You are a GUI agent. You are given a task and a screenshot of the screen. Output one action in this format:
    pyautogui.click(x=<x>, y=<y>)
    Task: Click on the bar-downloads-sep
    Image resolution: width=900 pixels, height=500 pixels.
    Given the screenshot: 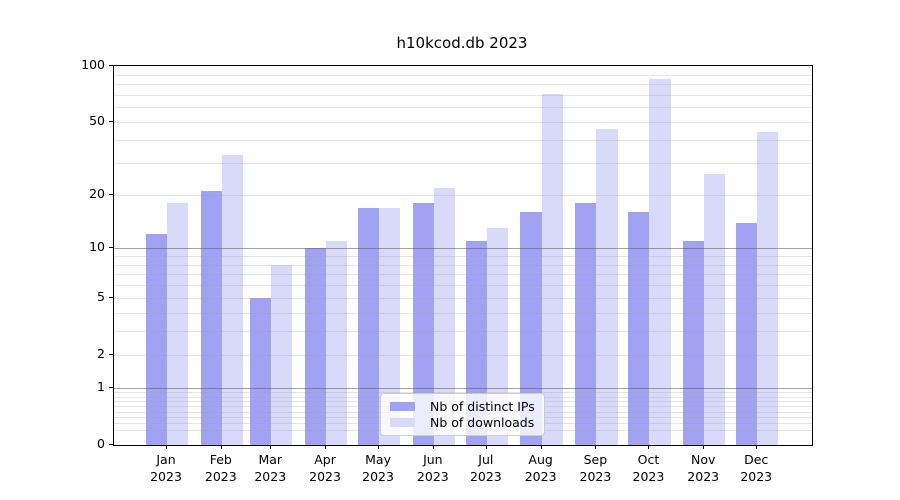 What is the action you would take?
    pyautogui.click(x=607, y=286)
    